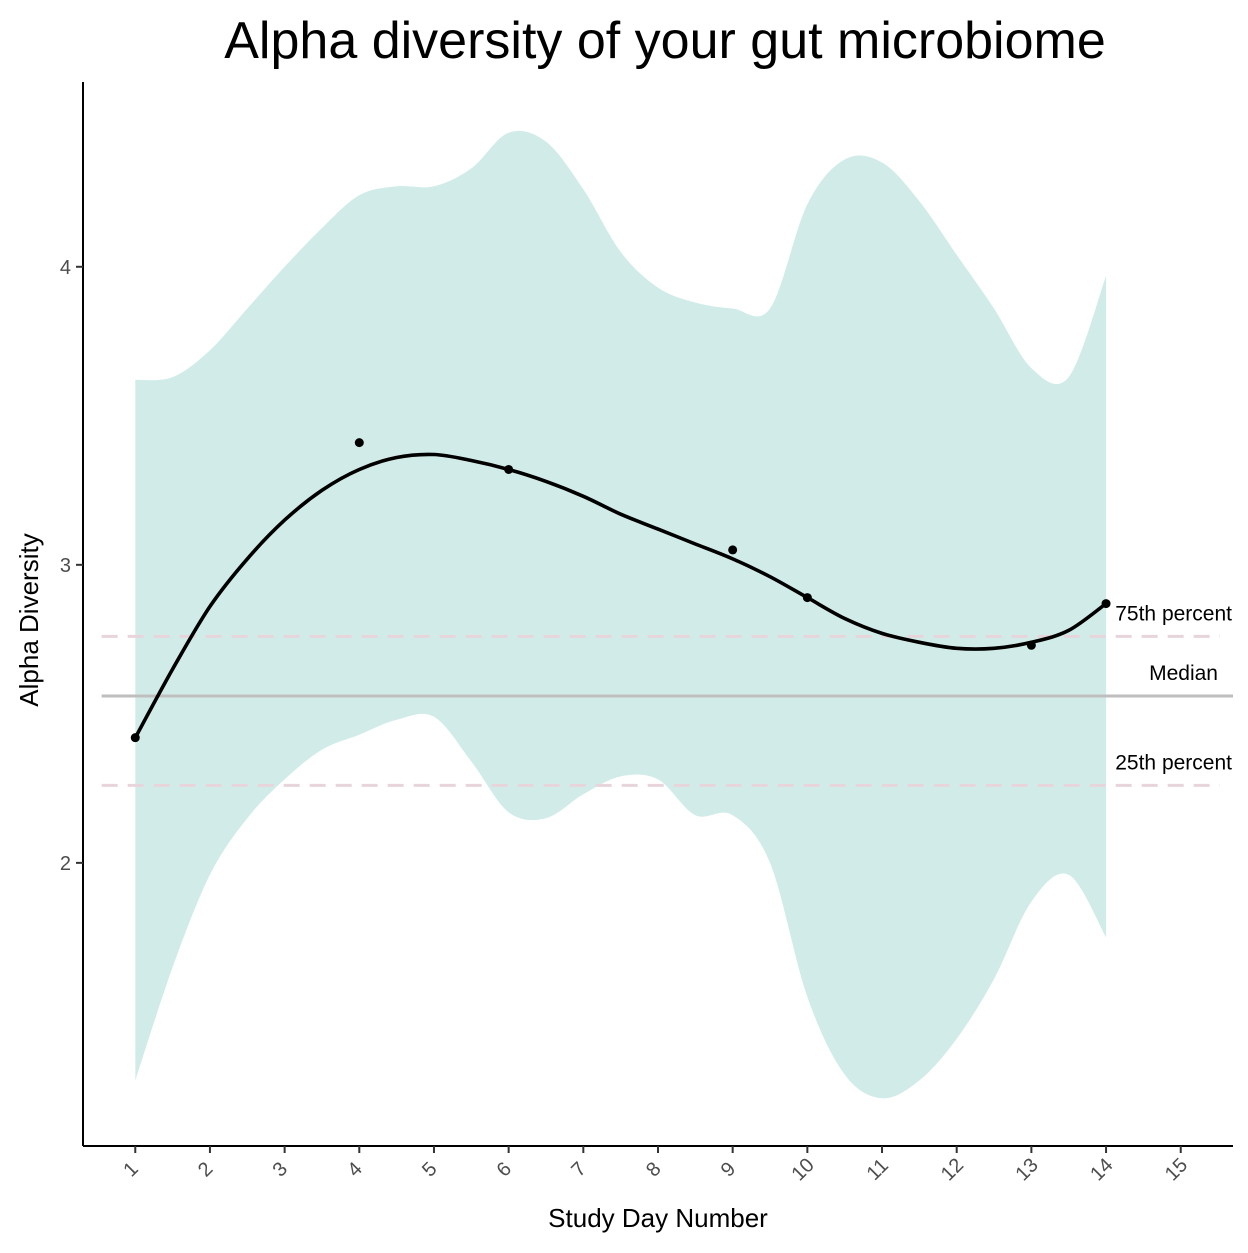 Image resolution: width=1248 pixels, height=1253 pixels. I want to click on y-tick-label-4: 4, so click(65, 268).